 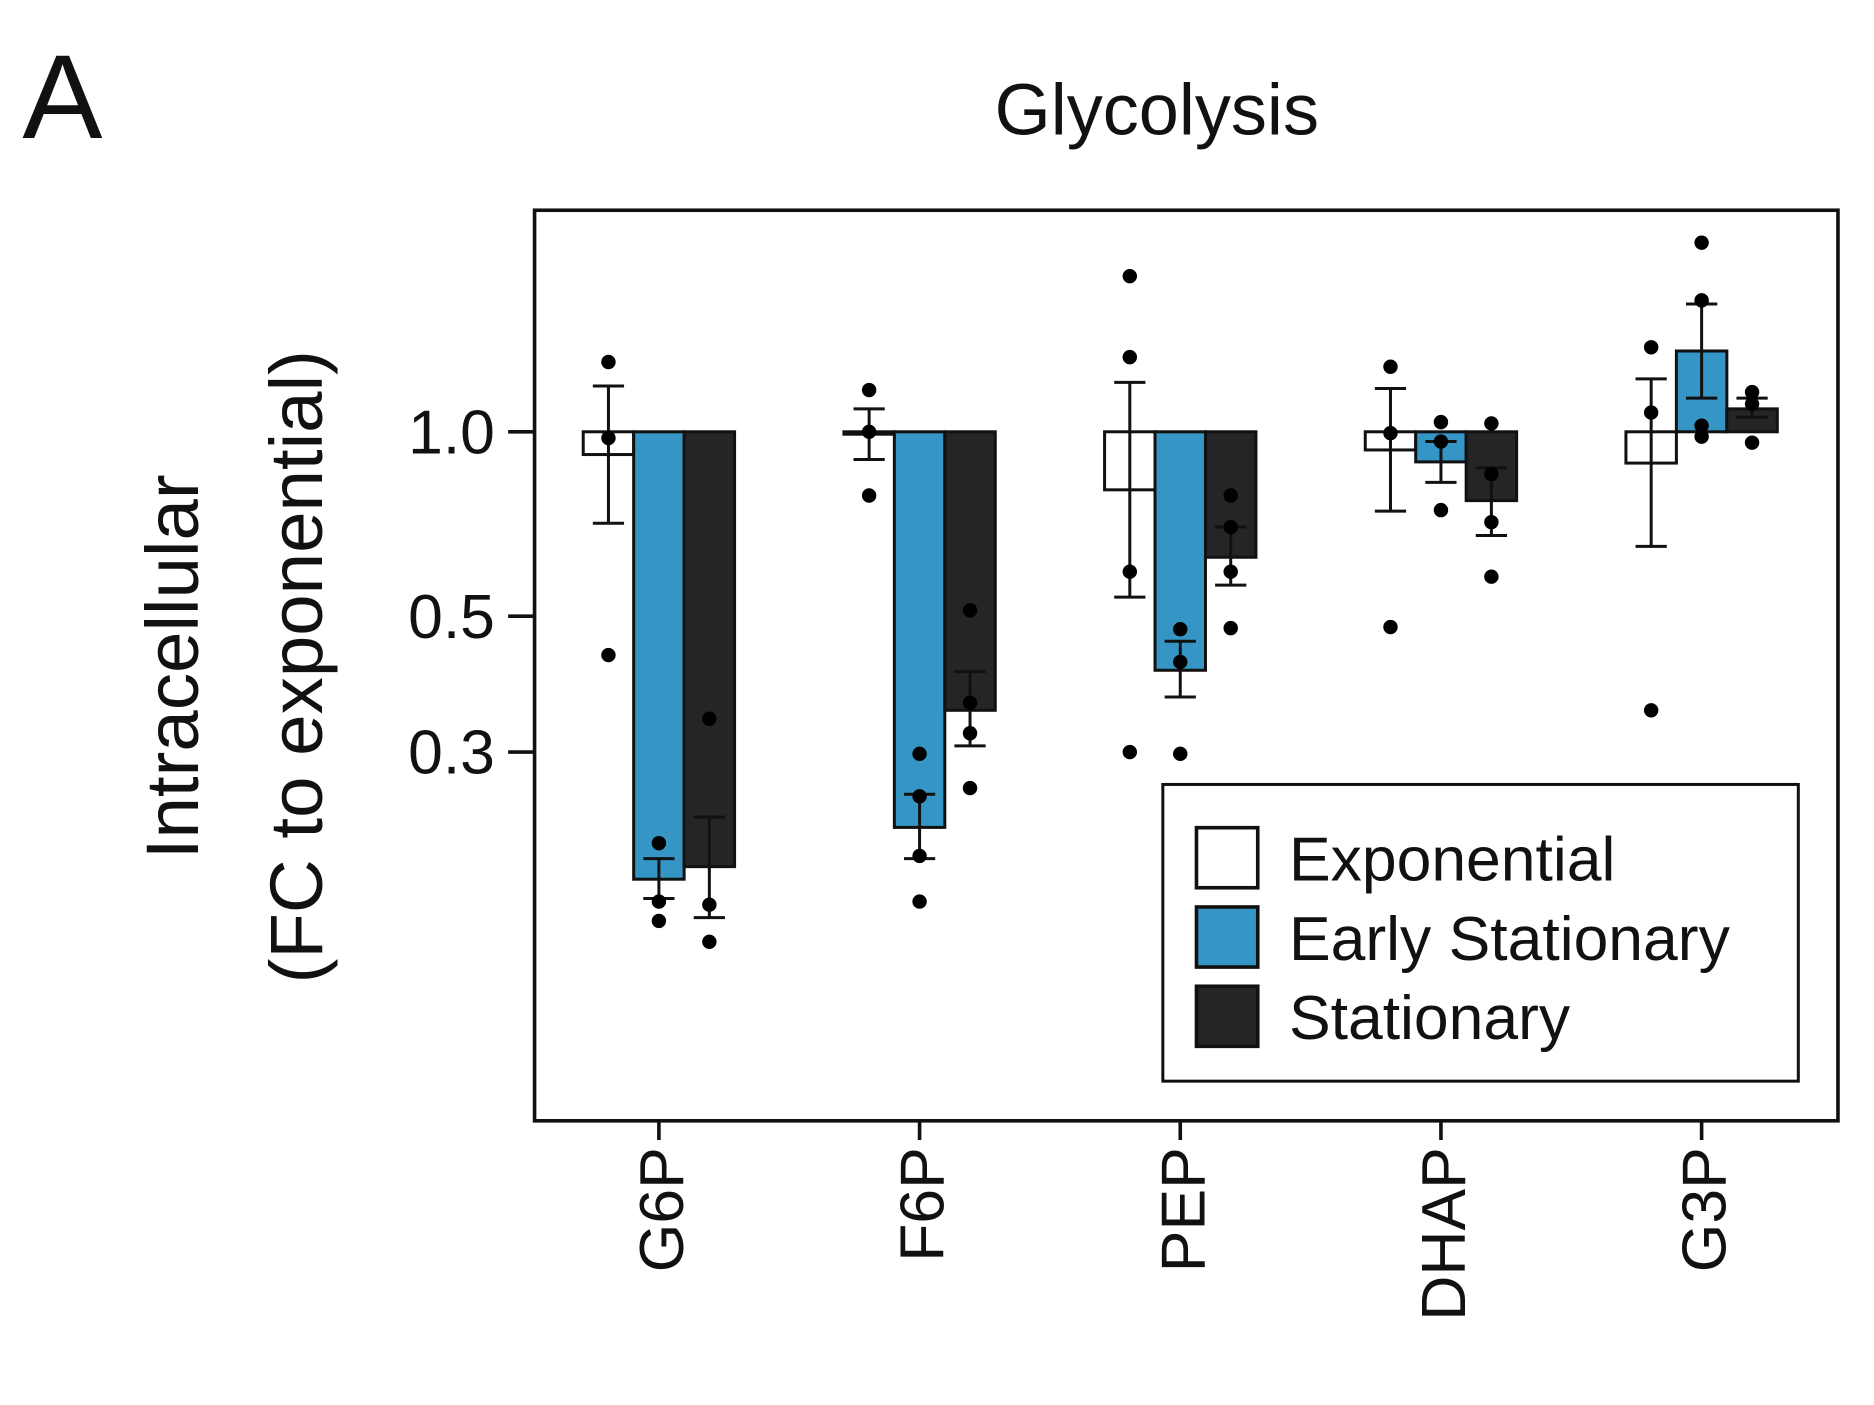 I want to click on y-axis-label: (FC to exponential), so click(x=296, y=666).